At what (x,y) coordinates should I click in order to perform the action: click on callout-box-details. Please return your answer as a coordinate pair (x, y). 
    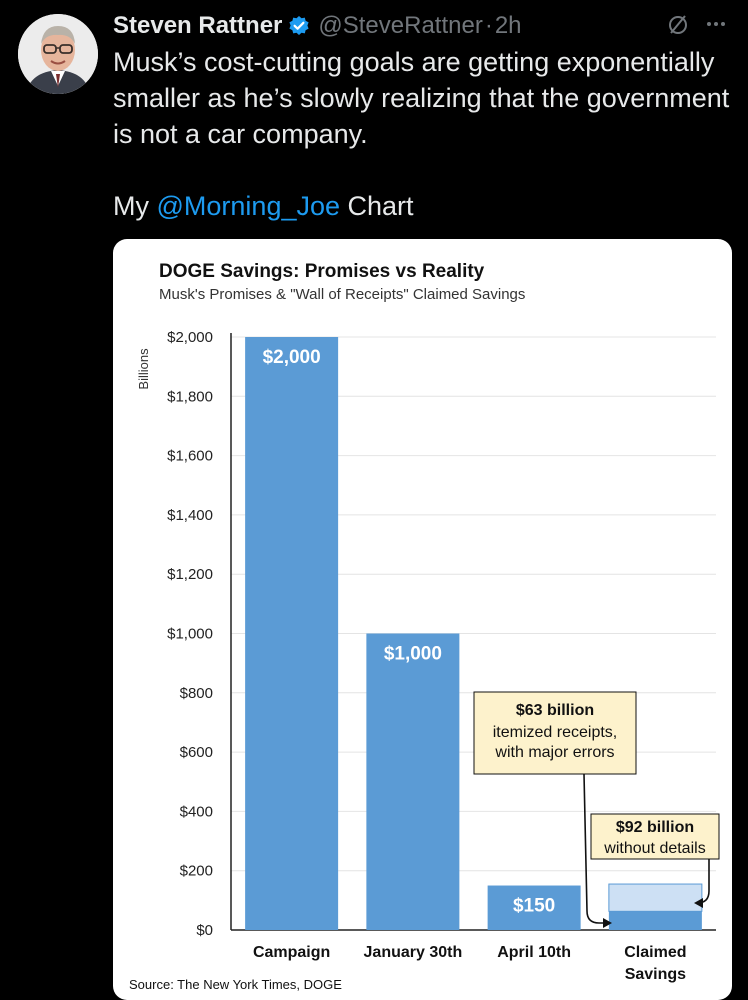
    Looking at the image, I should click on (655, 836).